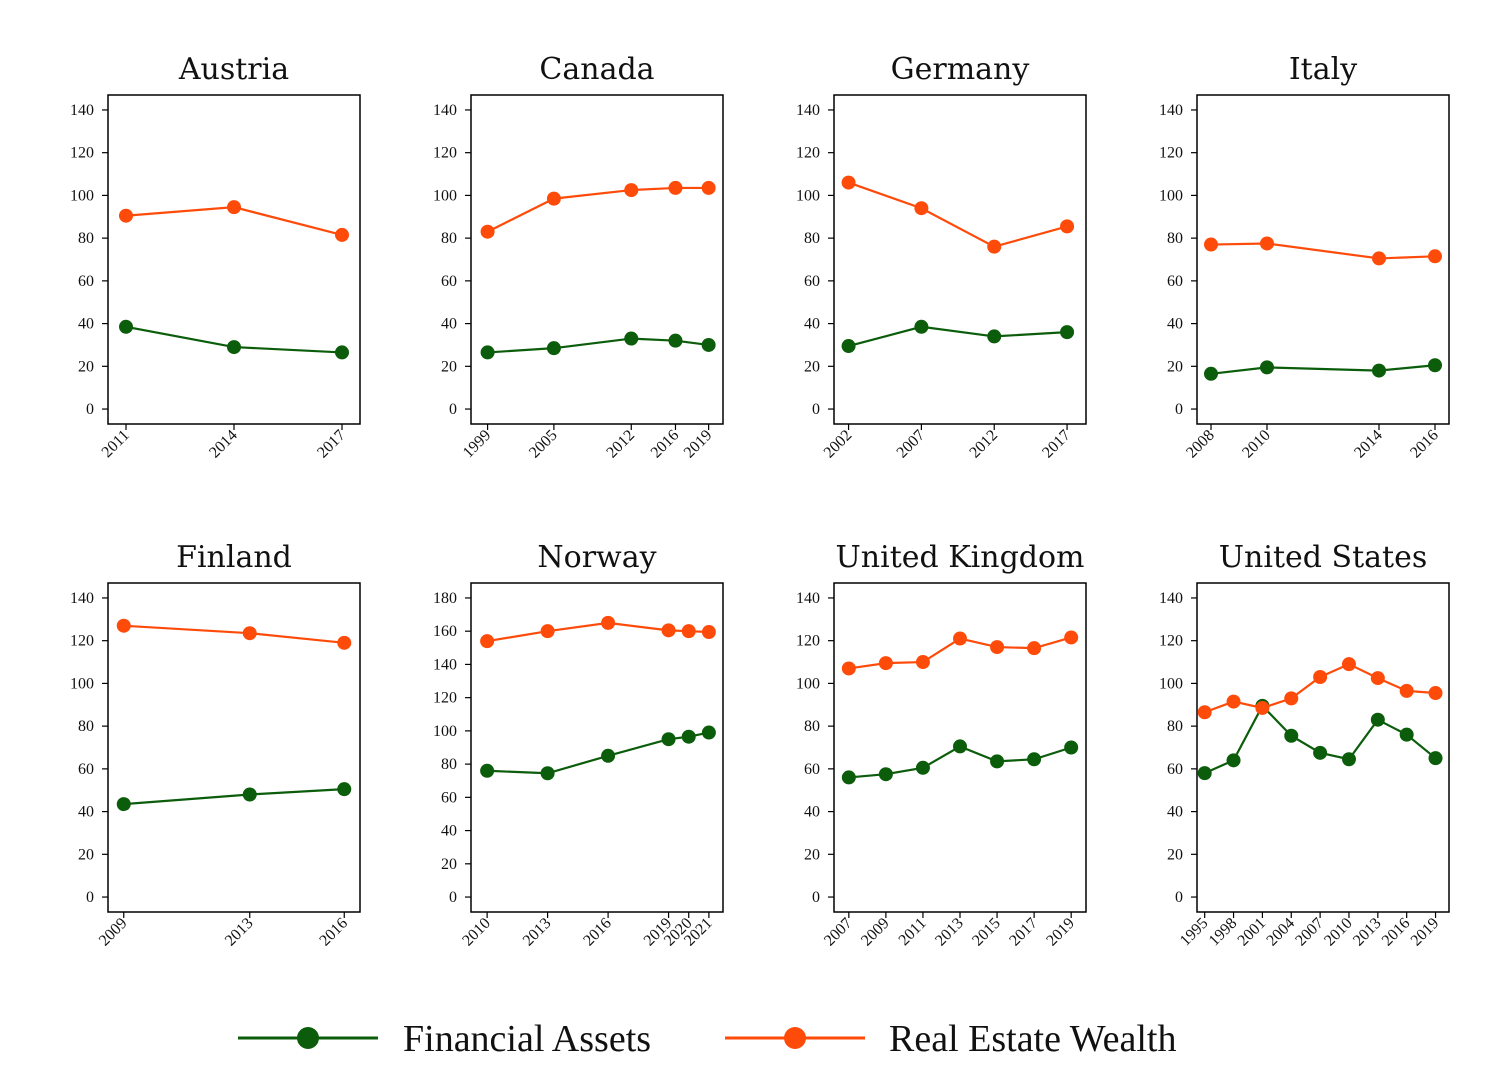 This screenshot has height=1091, width=1500. Describe the element at coordinates (838, 444) in the screenshot. I see `x-tick-label: 2002` at that location.